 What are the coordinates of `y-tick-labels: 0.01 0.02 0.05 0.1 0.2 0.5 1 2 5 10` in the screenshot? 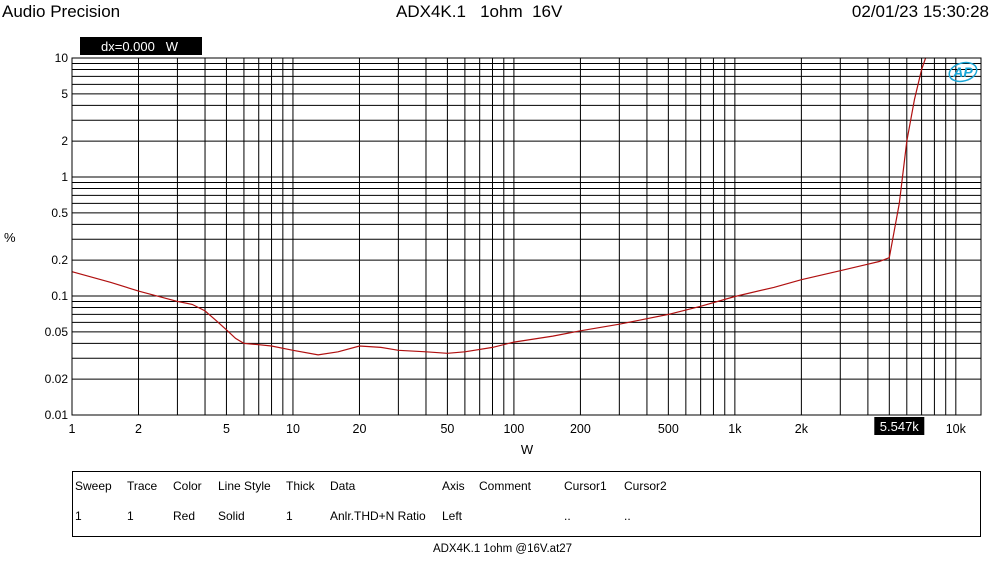 It's located at (57, 236).